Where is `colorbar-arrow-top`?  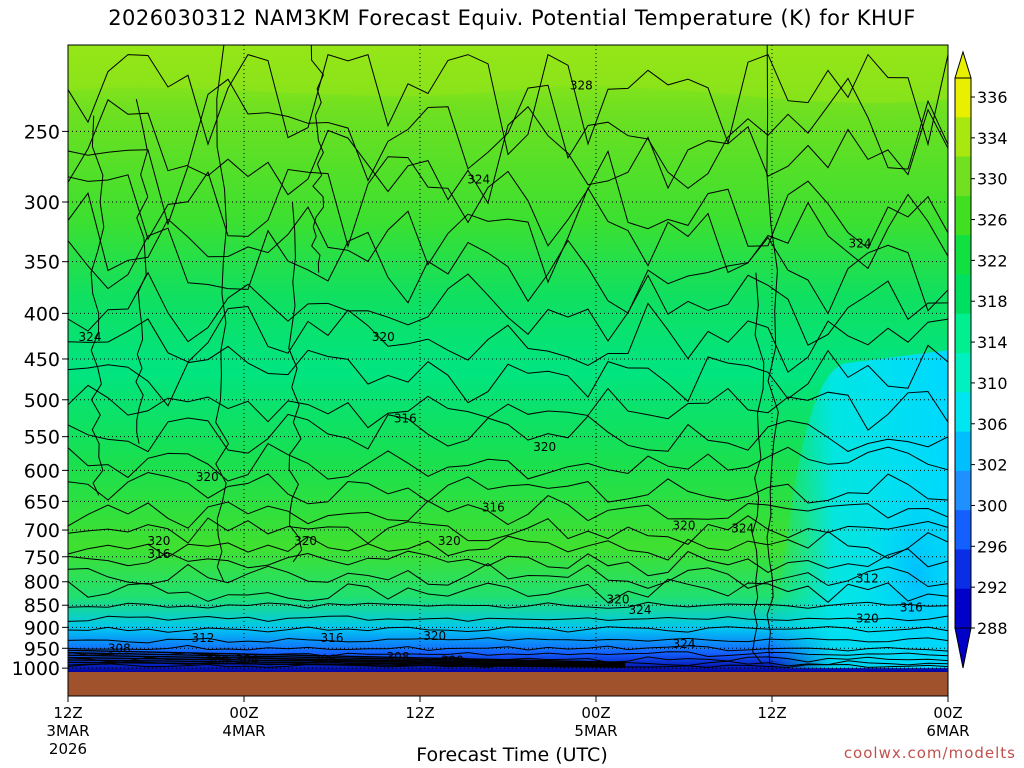 colorbar-arrow-top is located at coordinates (963, 64).